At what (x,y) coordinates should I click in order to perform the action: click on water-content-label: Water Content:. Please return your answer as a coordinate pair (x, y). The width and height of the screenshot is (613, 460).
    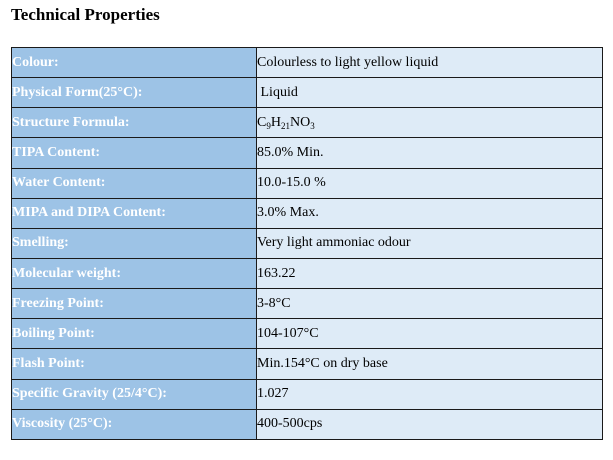
    Looking at the image, I should click on (134, 183).